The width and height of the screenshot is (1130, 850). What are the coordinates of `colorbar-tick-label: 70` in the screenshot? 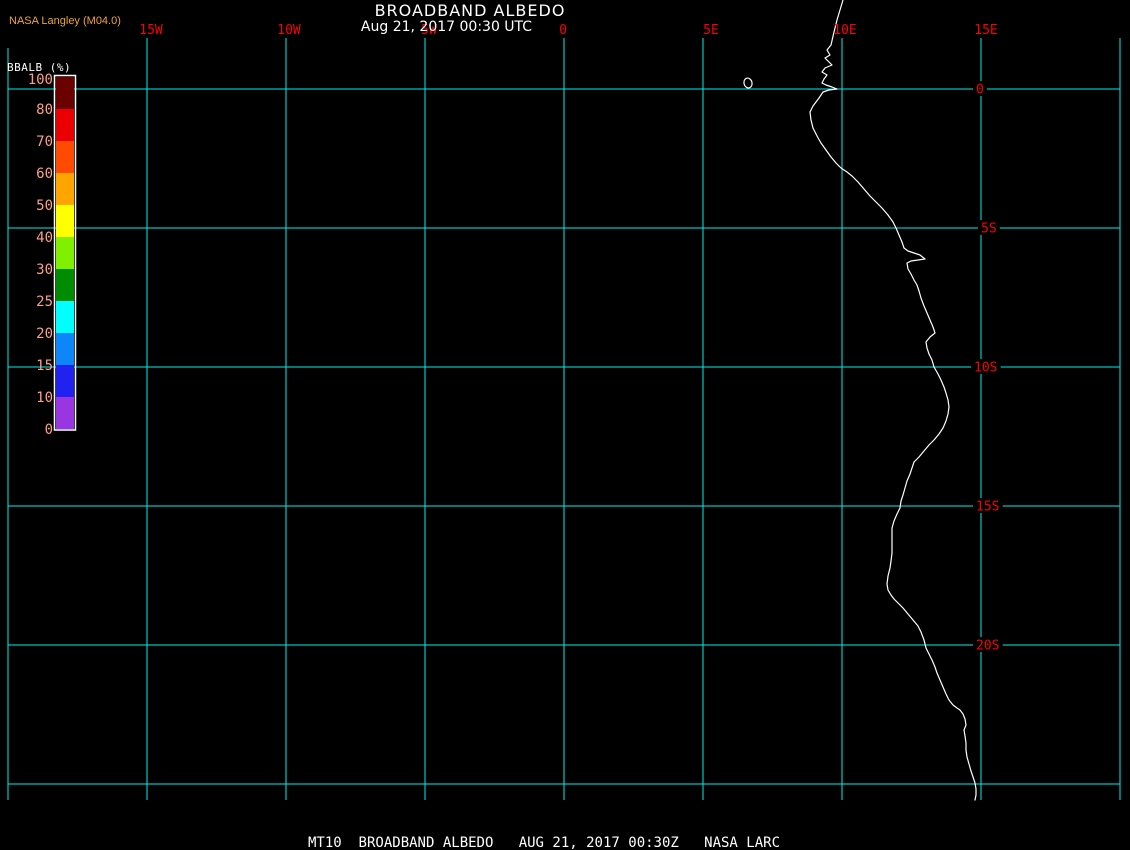 It's located at (44, 142).